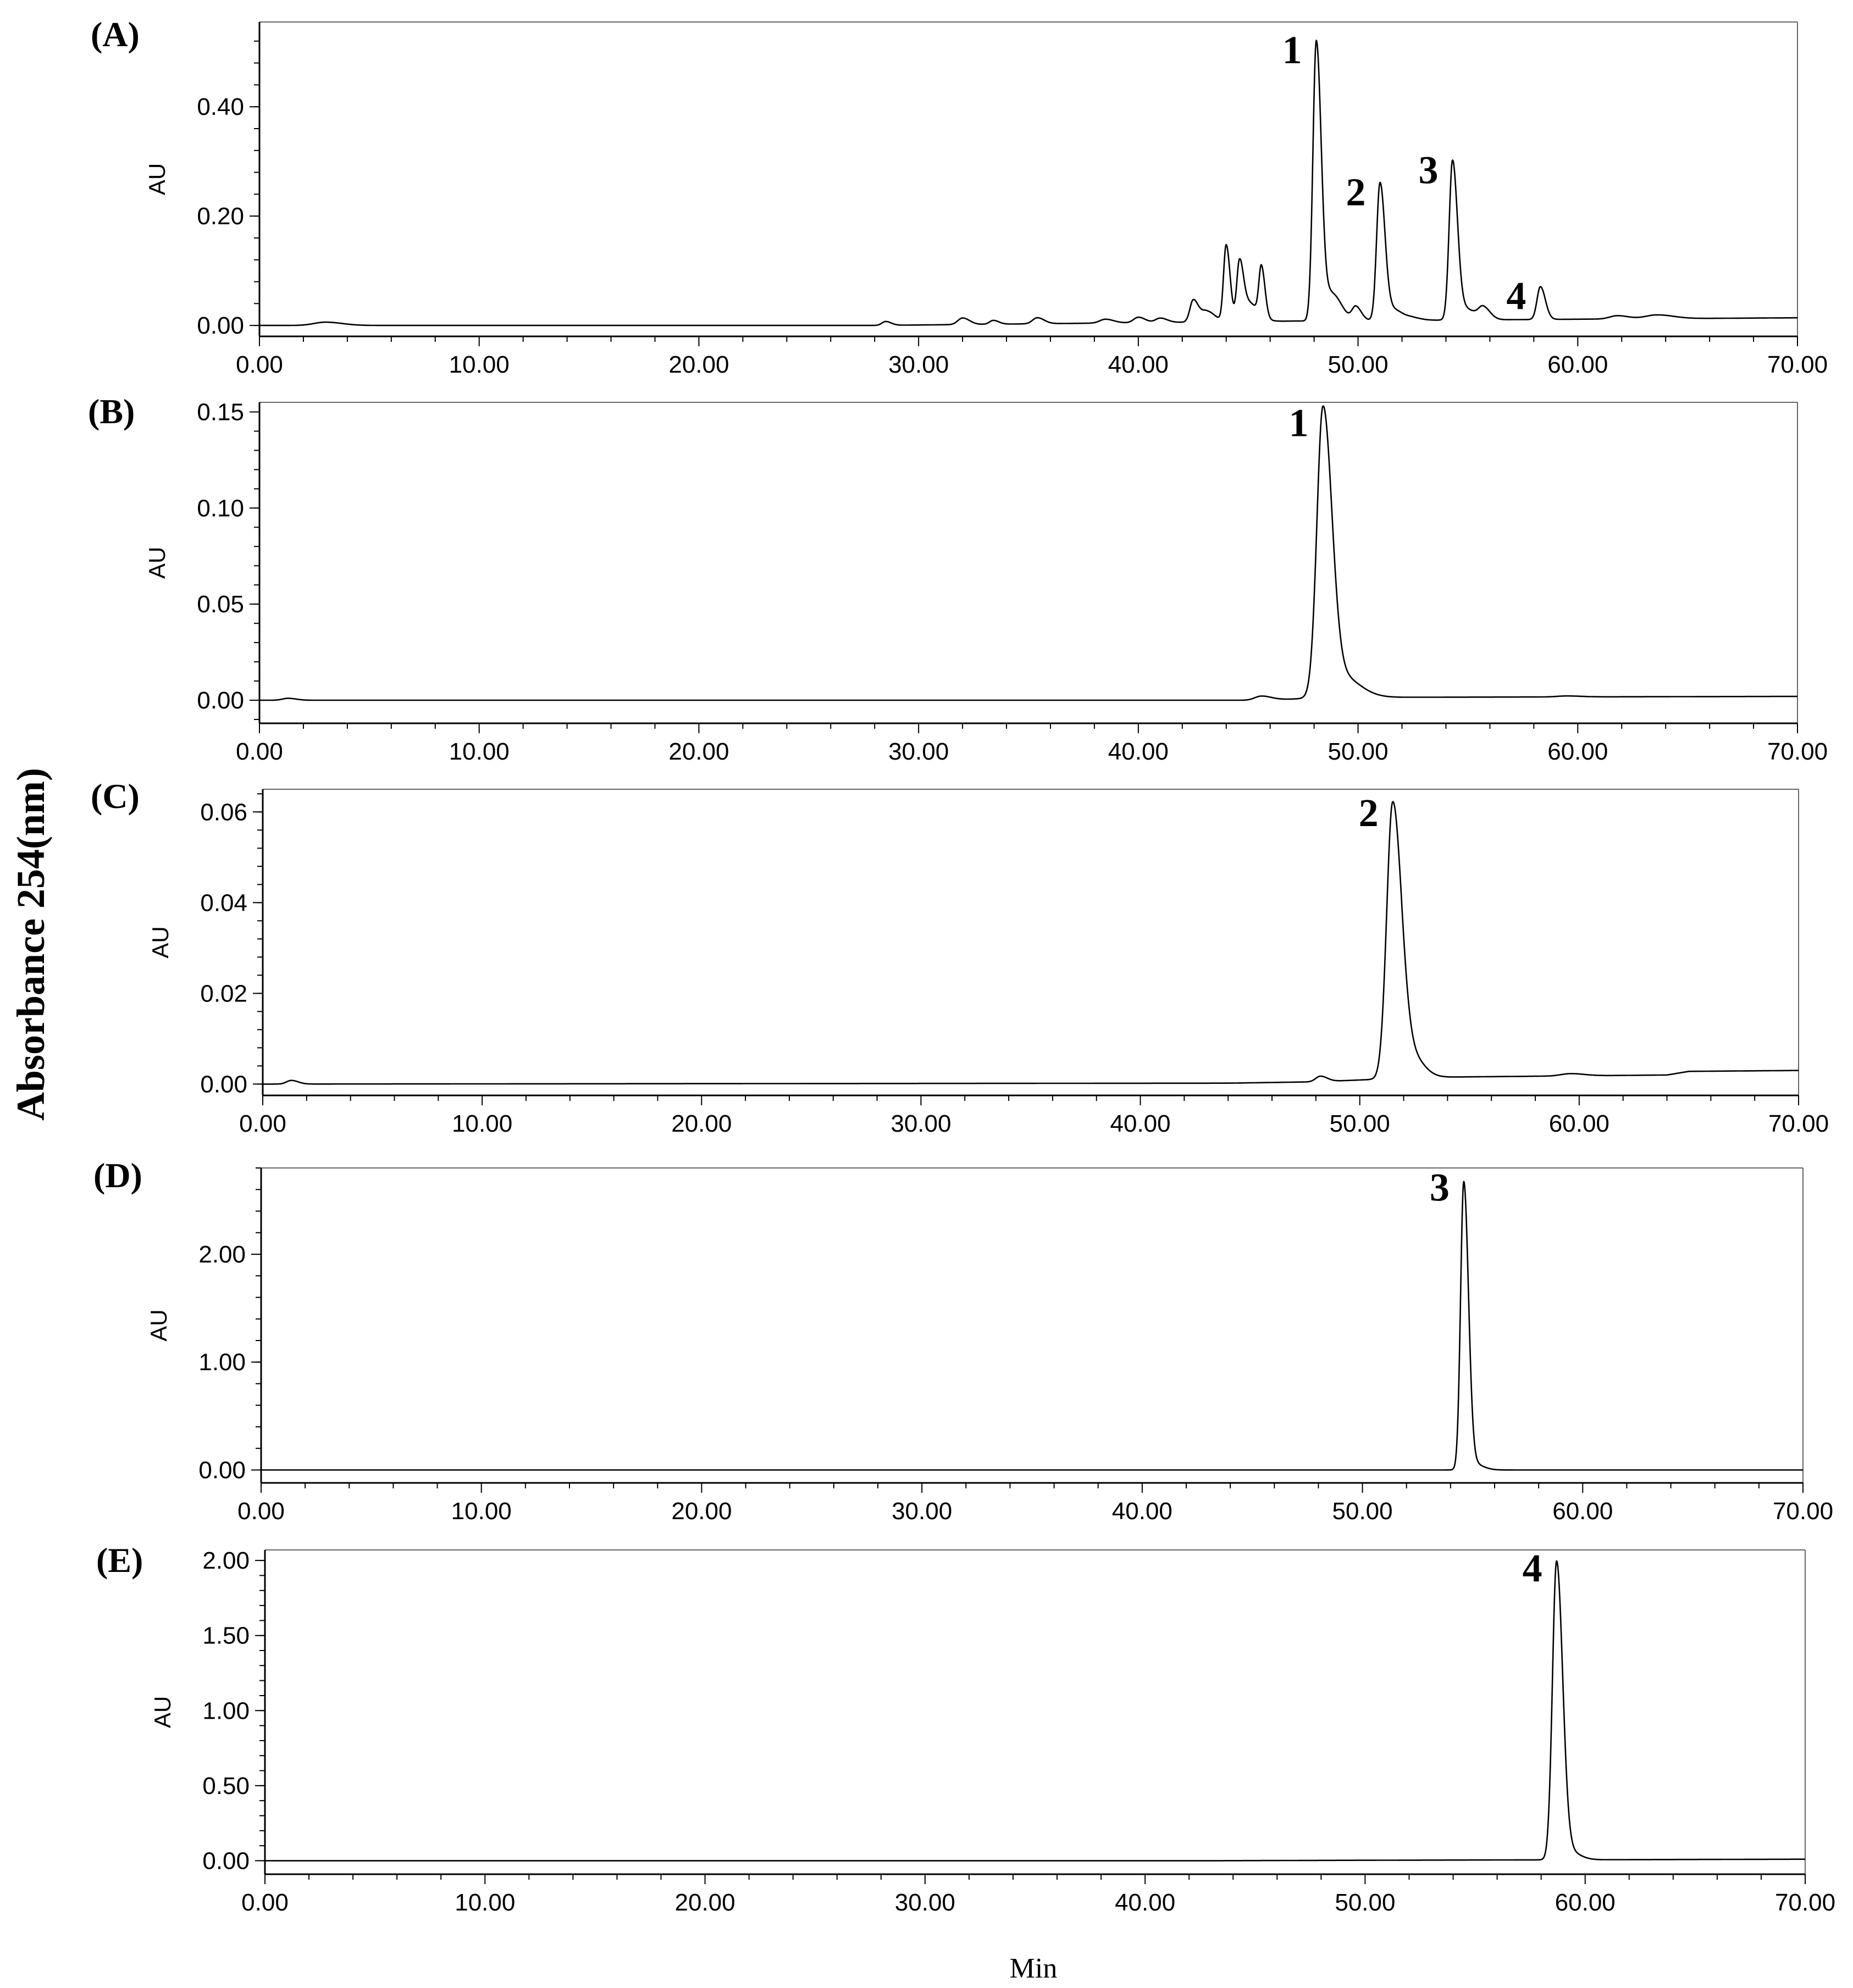  What do you see at coordinates (1034, 1968) in the screenshot?
I see `global-x-axis-label: Min` at bounding box center [1034, 1968].